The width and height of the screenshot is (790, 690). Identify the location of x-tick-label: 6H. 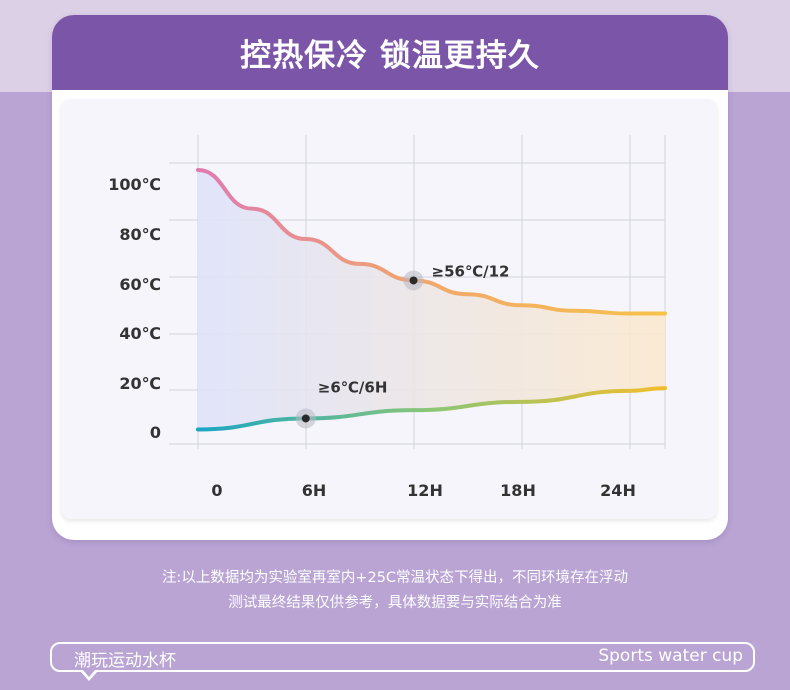
(314, 490).